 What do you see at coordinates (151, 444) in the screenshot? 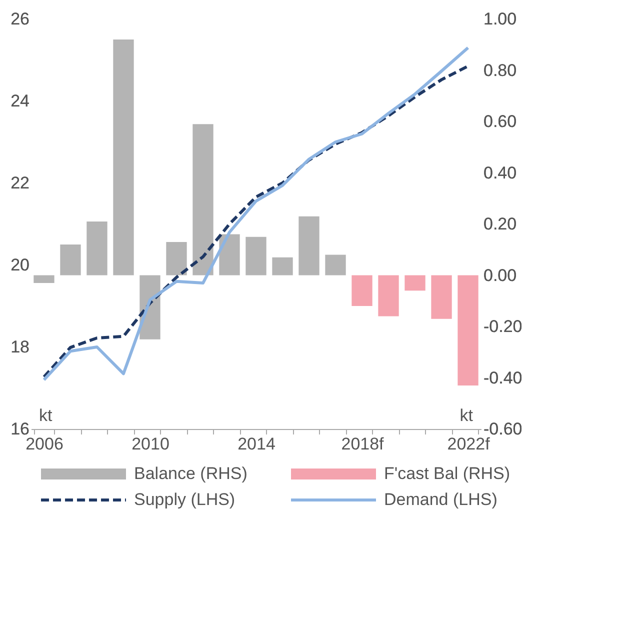
I see `x-tick-label: 2010` at bounding box center [151, 444].